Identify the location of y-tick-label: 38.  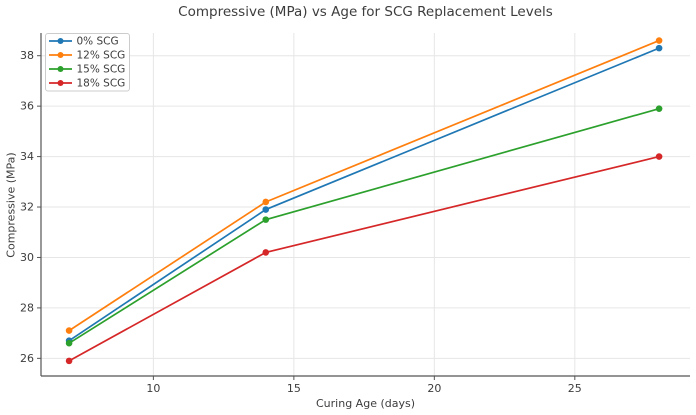
(27, 55).